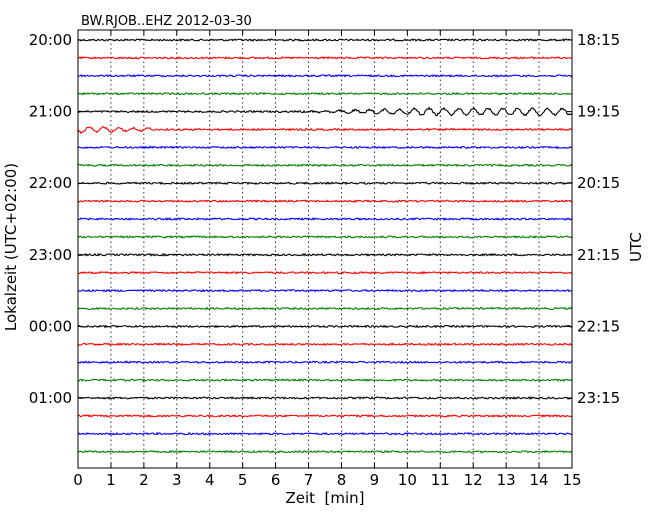 This screenshot has width=650, height=520. I want to click on left-tick-label: 22:00, so click(50, 183).